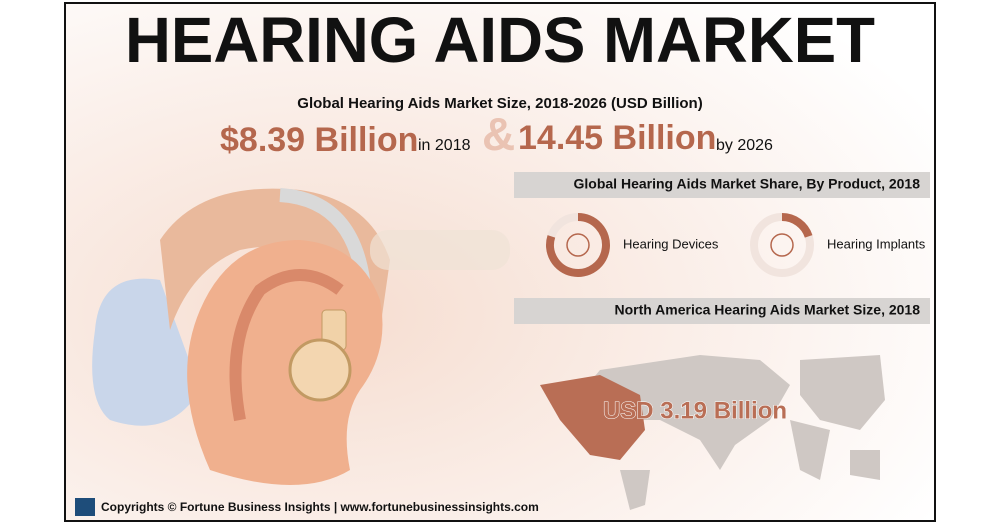 This screenshot has height=524, width=999. I want to click on value-2018: $8.39 Billion, so click(319, 140).